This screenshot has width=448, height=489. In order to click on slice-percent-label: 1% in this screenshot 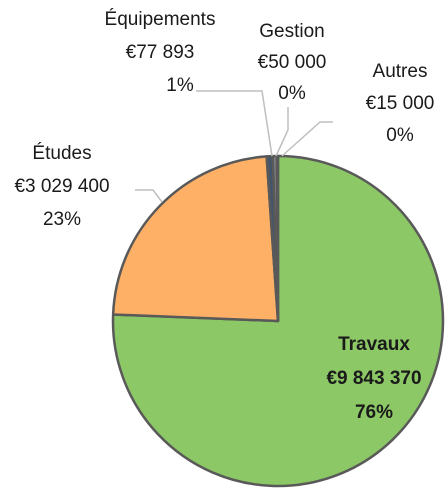, I will do `click(180, 85)`.